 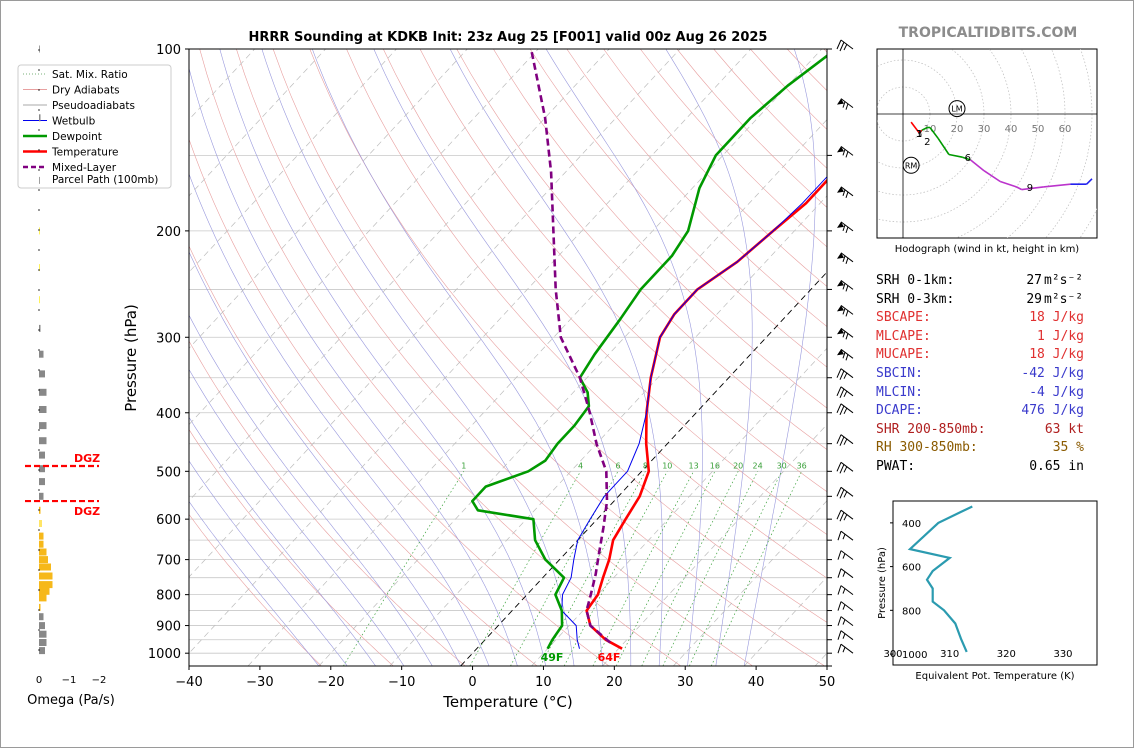 What do you see at coordinates (991, 411) in the screenshot?
I see `stat-row: DCAPE: 476 J/kg` at bounding box center [991, 411].